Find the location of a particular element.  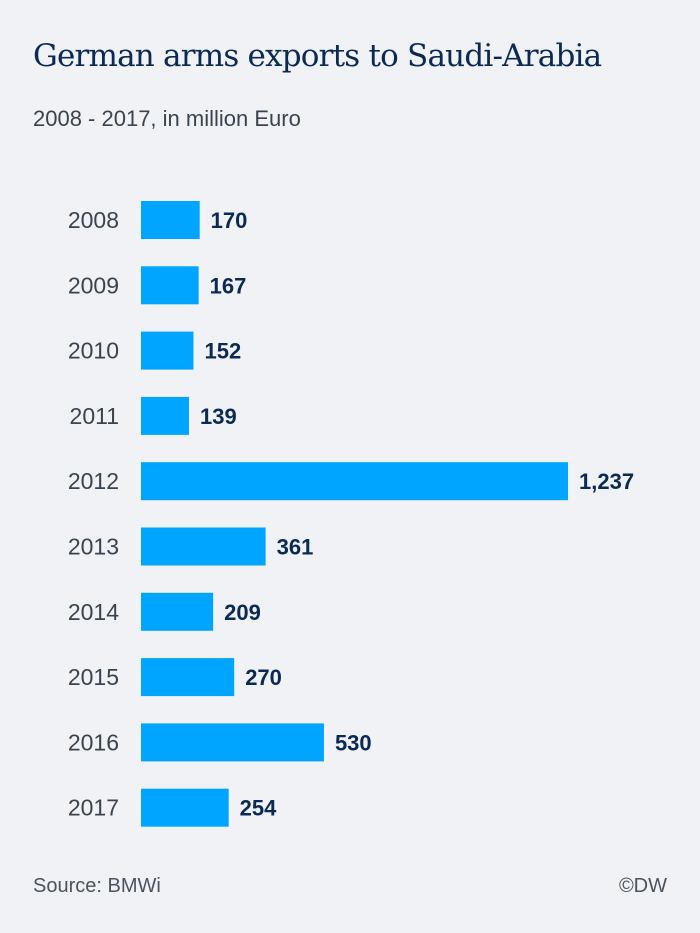

category-label: 2013 is located at coordinates (93, 547).